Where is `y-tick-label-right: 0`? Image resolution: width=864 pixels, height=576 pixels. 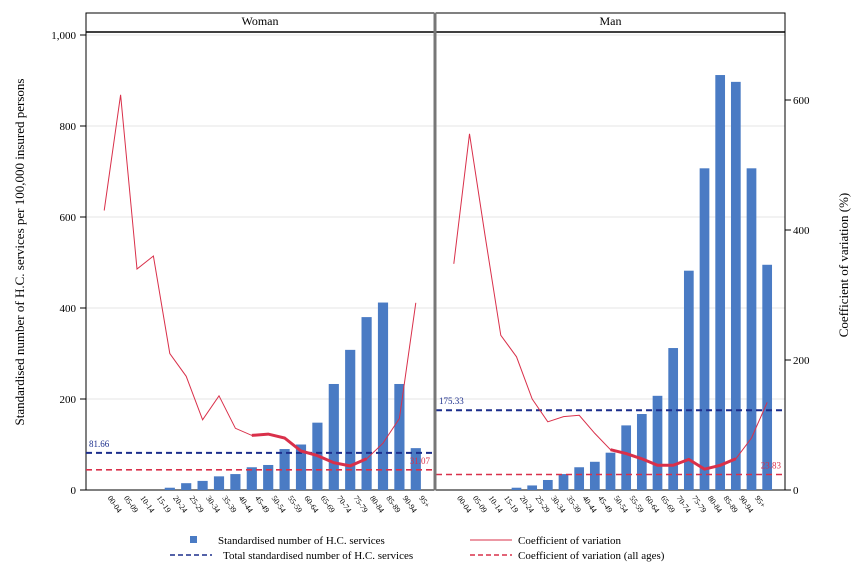 y-tick-label-right: 0 is located at coordinates (796, 491).